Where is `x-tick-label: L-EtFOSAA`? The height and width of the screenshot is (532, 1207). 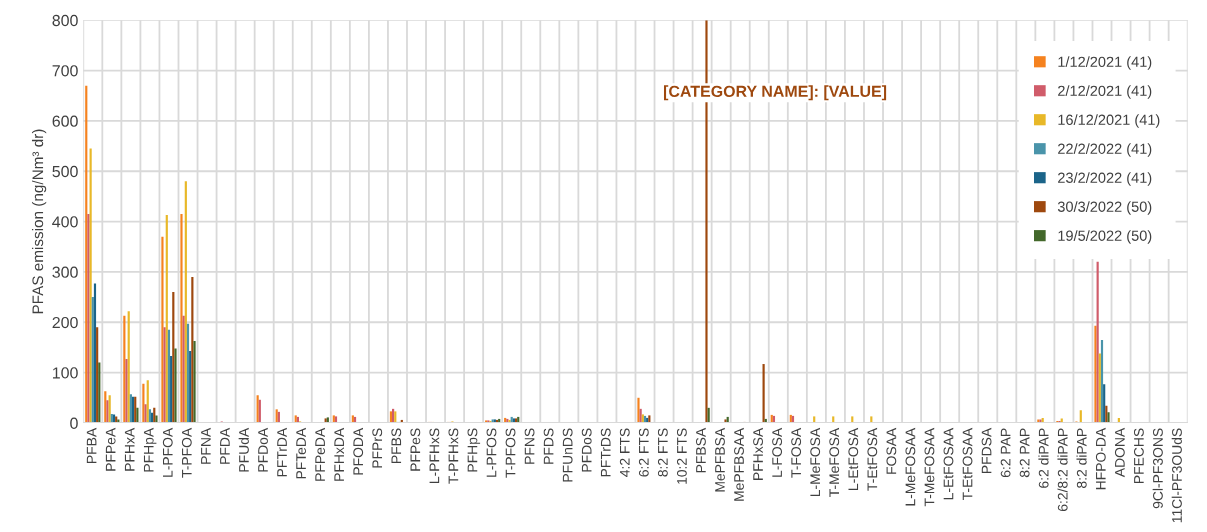 x-tick-label: L-EtFOSAA is located at coordinates (948, 463).